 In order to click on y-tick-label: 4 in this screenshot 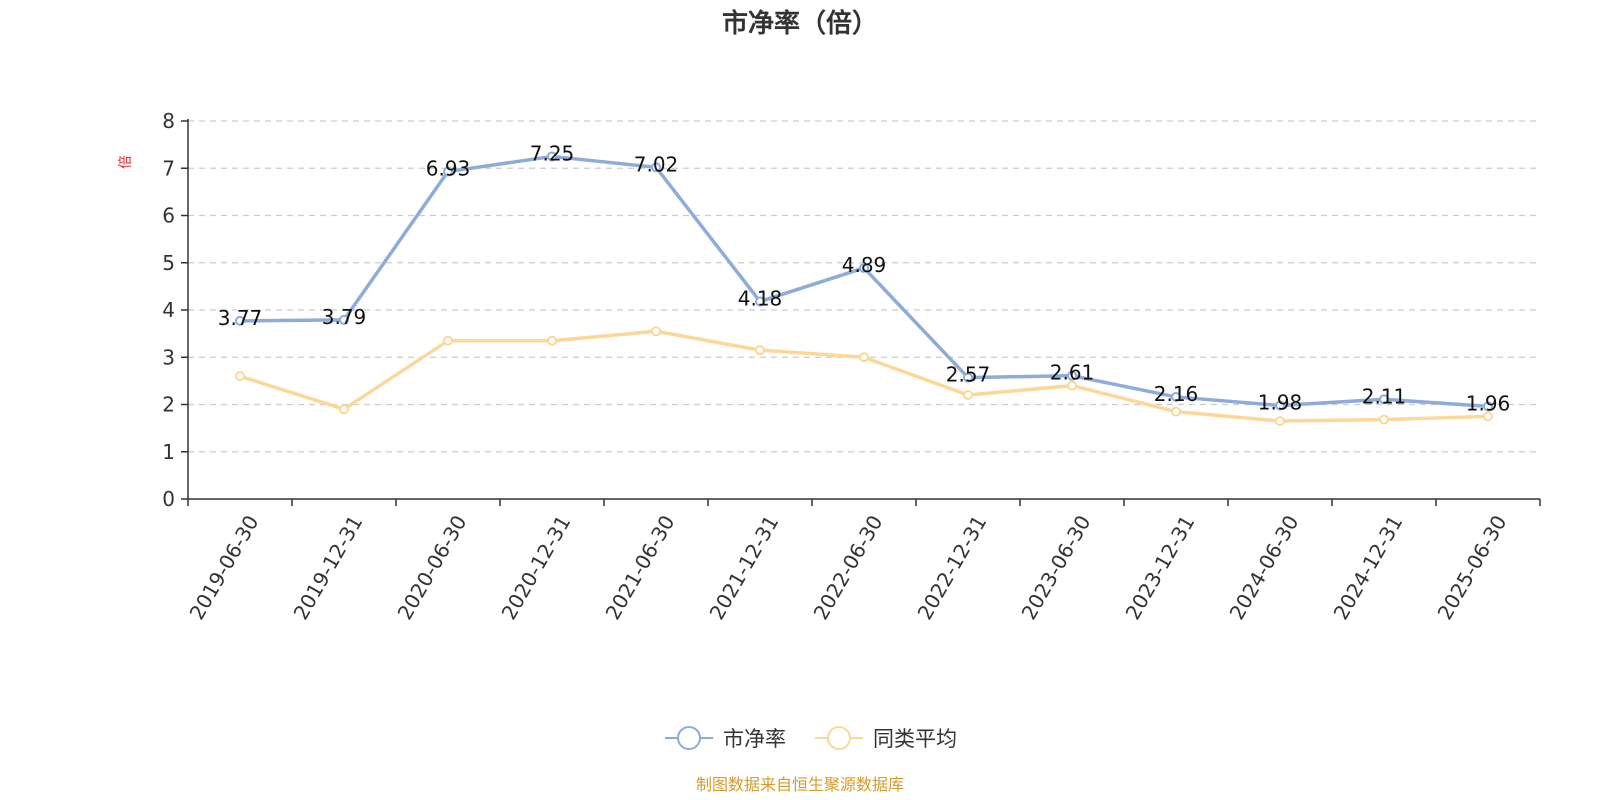, I will do `click(168, 310)`.